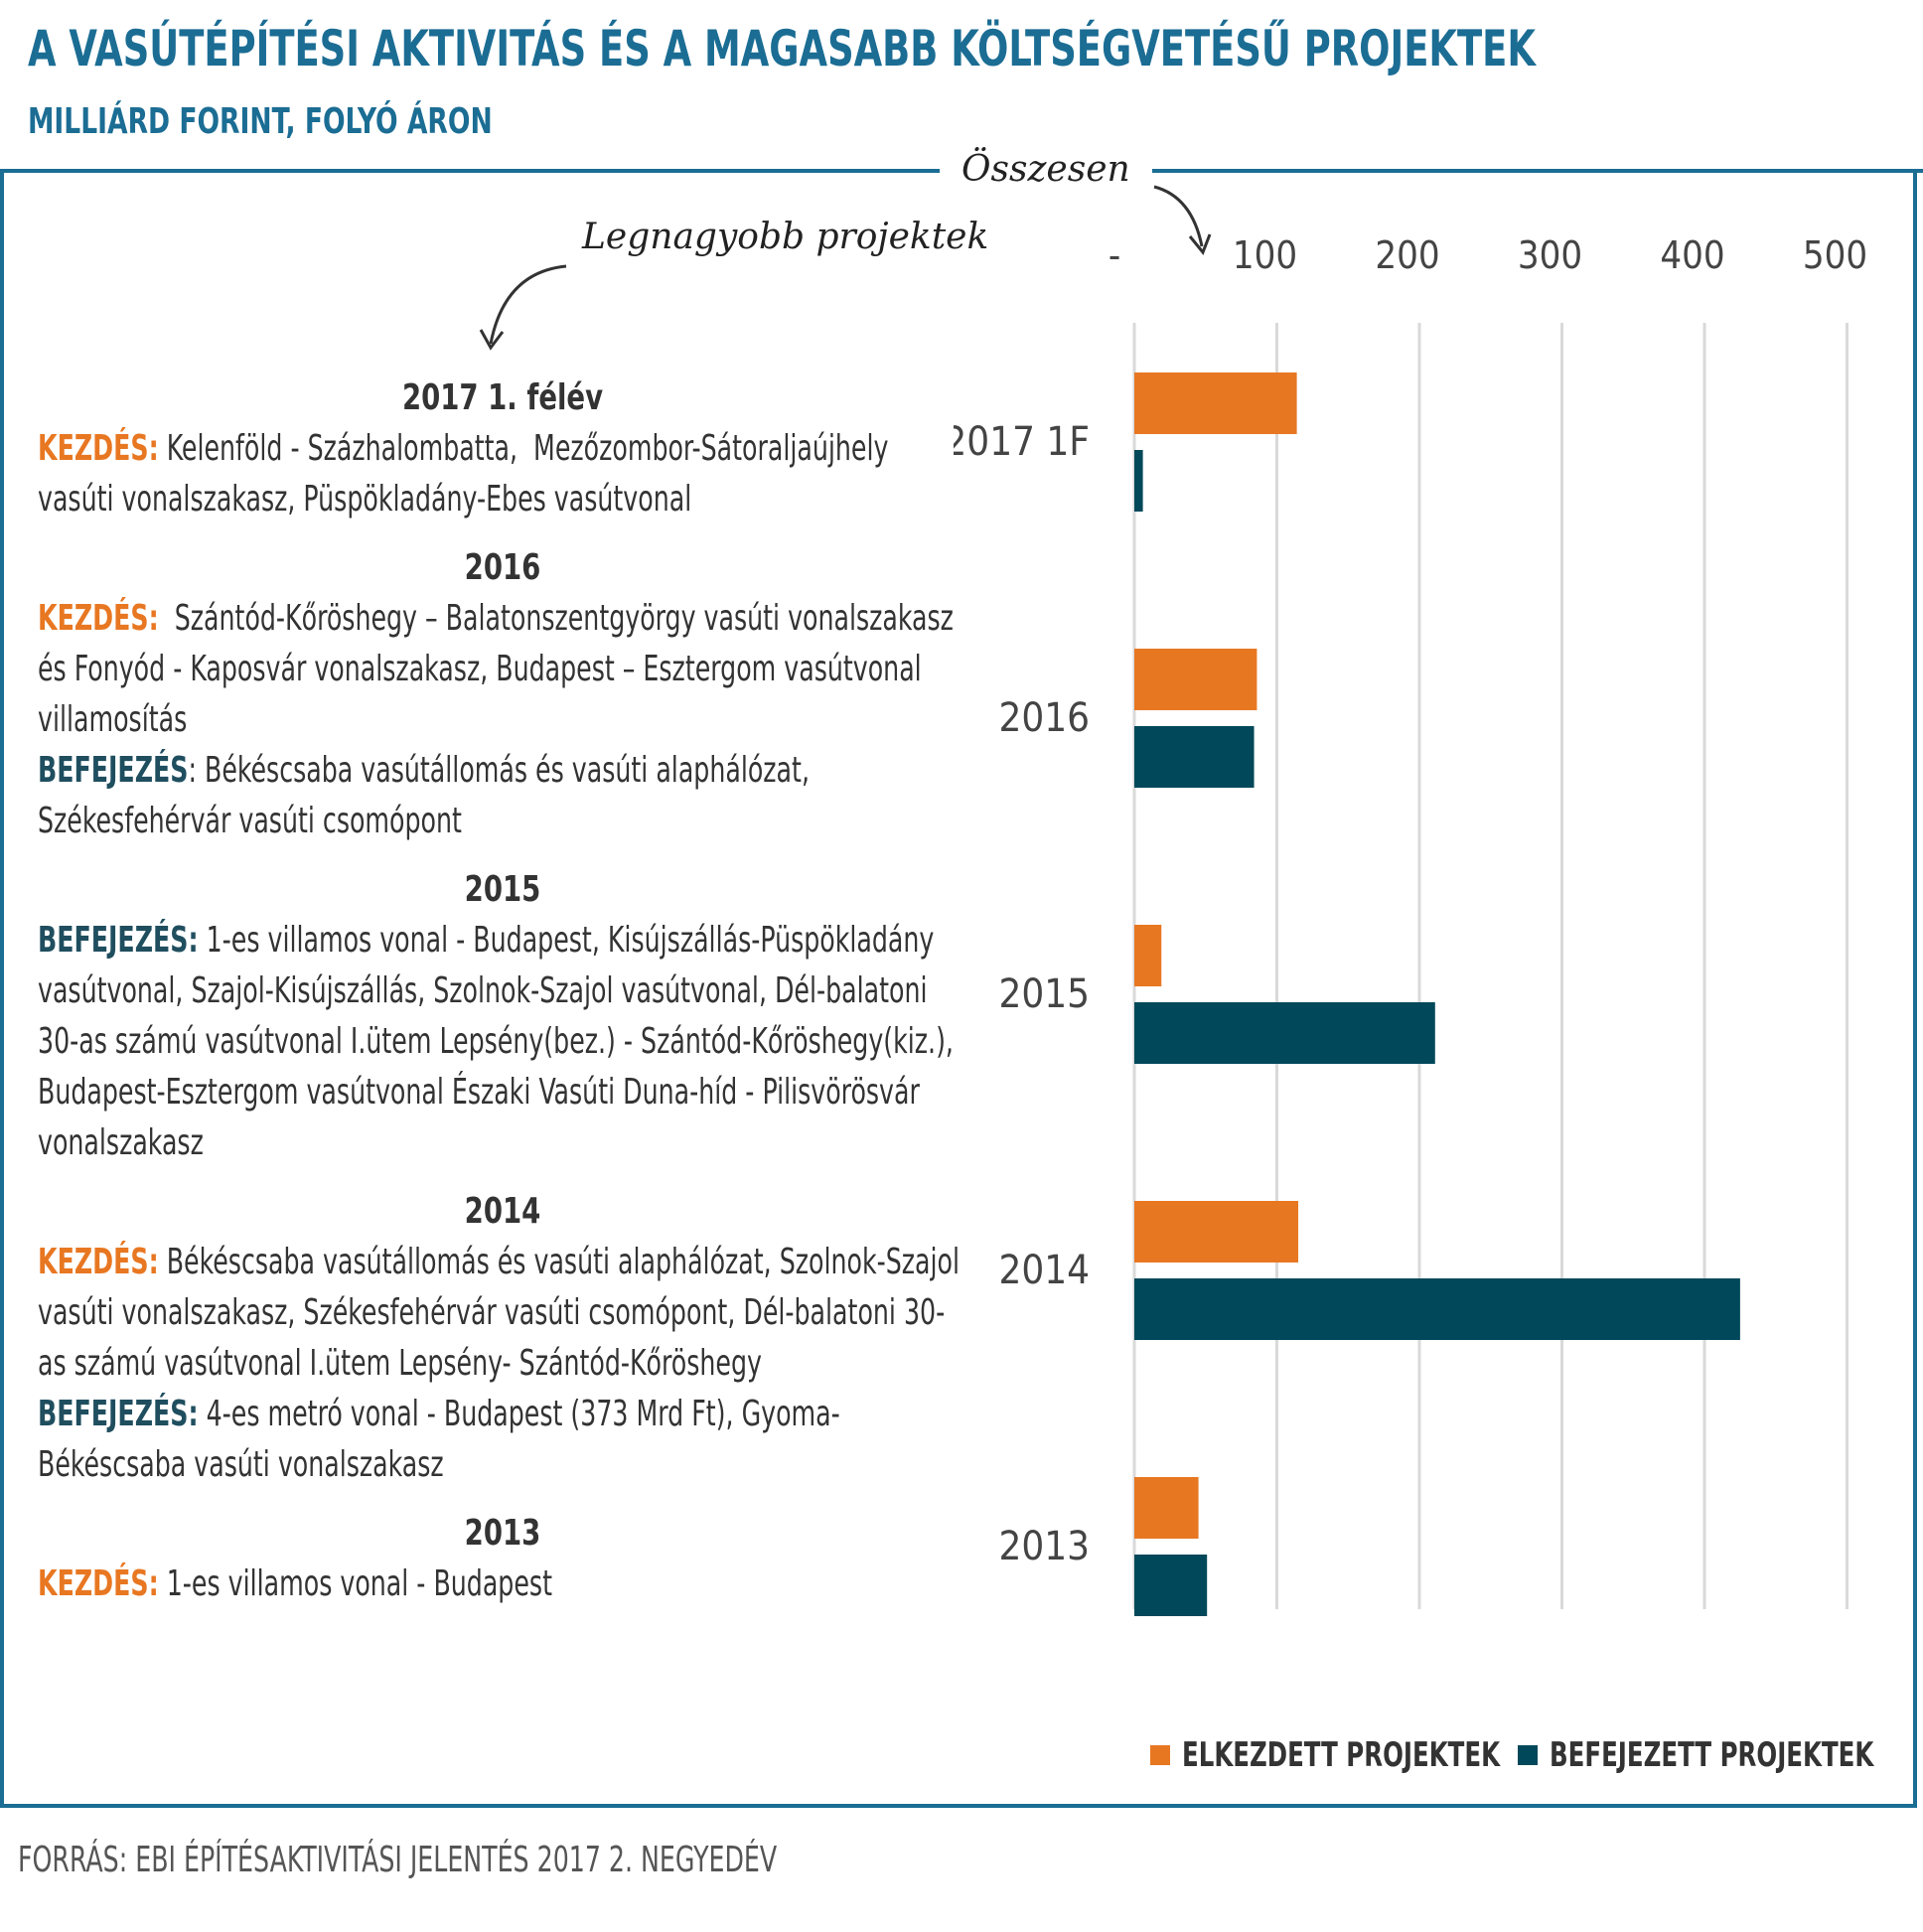  What do you see at coordinates (1692, 255) in the screenshot?
I see `x-tick-label: 400` at bounding box center [1692, 255].